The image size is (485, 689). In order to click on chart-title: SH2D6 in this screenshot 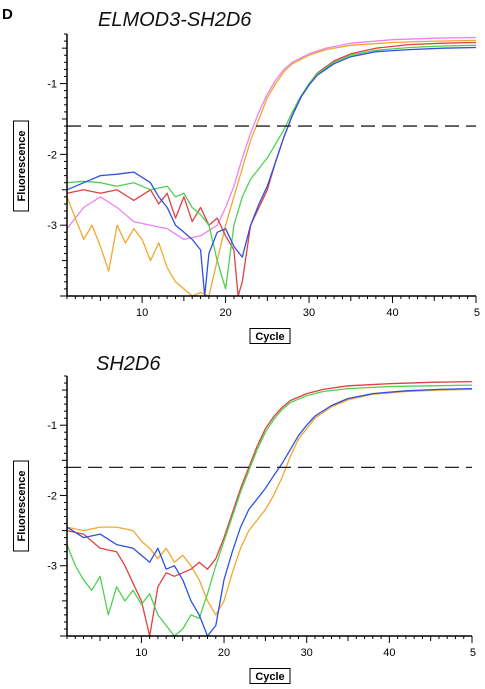, I will do `click(128, 364)`.